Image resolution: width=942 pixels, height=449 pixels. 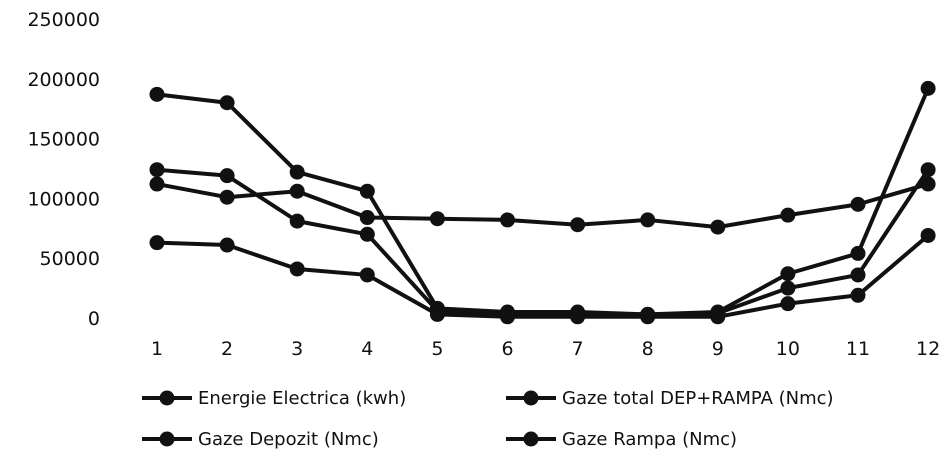 I want to click on x-tick-label: 12, so click(x=928, y=349).